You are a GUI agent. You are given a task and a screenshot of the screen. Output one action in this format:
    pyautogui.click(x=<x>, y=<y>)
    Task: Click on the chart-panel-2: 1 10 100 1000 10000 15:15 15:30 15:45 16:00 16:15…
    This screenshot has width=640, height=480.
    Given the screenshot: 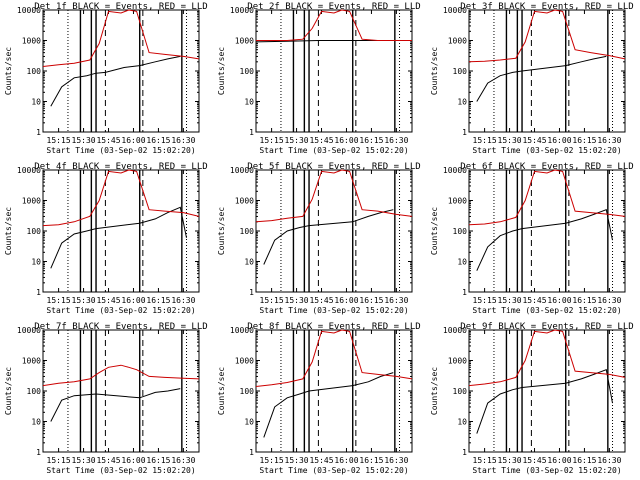 What is the action you would take?
    pyautogui.click(x=319, y=78)
    